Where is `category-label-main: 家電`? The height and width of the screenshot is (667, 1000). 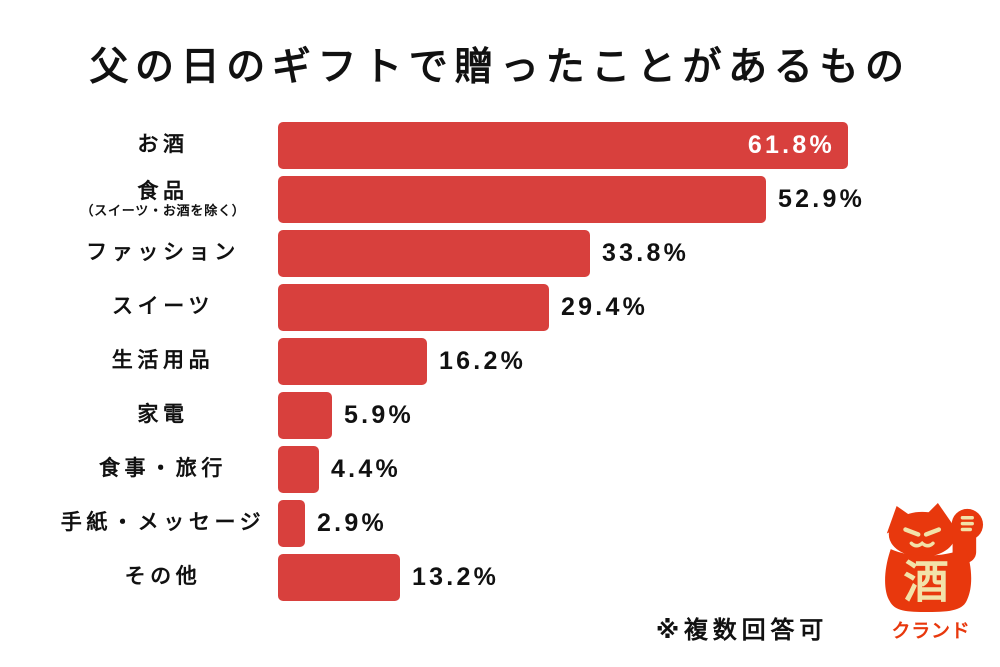
category-label-main: 家電 is located at coordinates (163, 415).